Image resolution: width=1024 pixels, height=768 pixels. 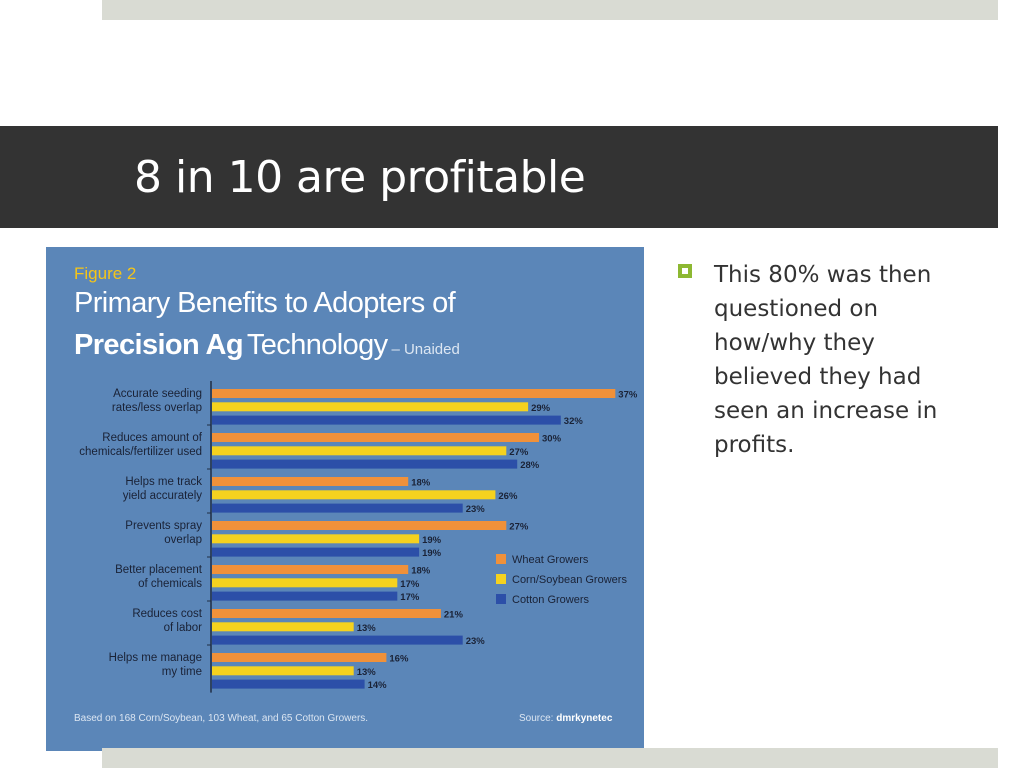 I want to click on category-label: Better placement, so click(x=159, y=570).